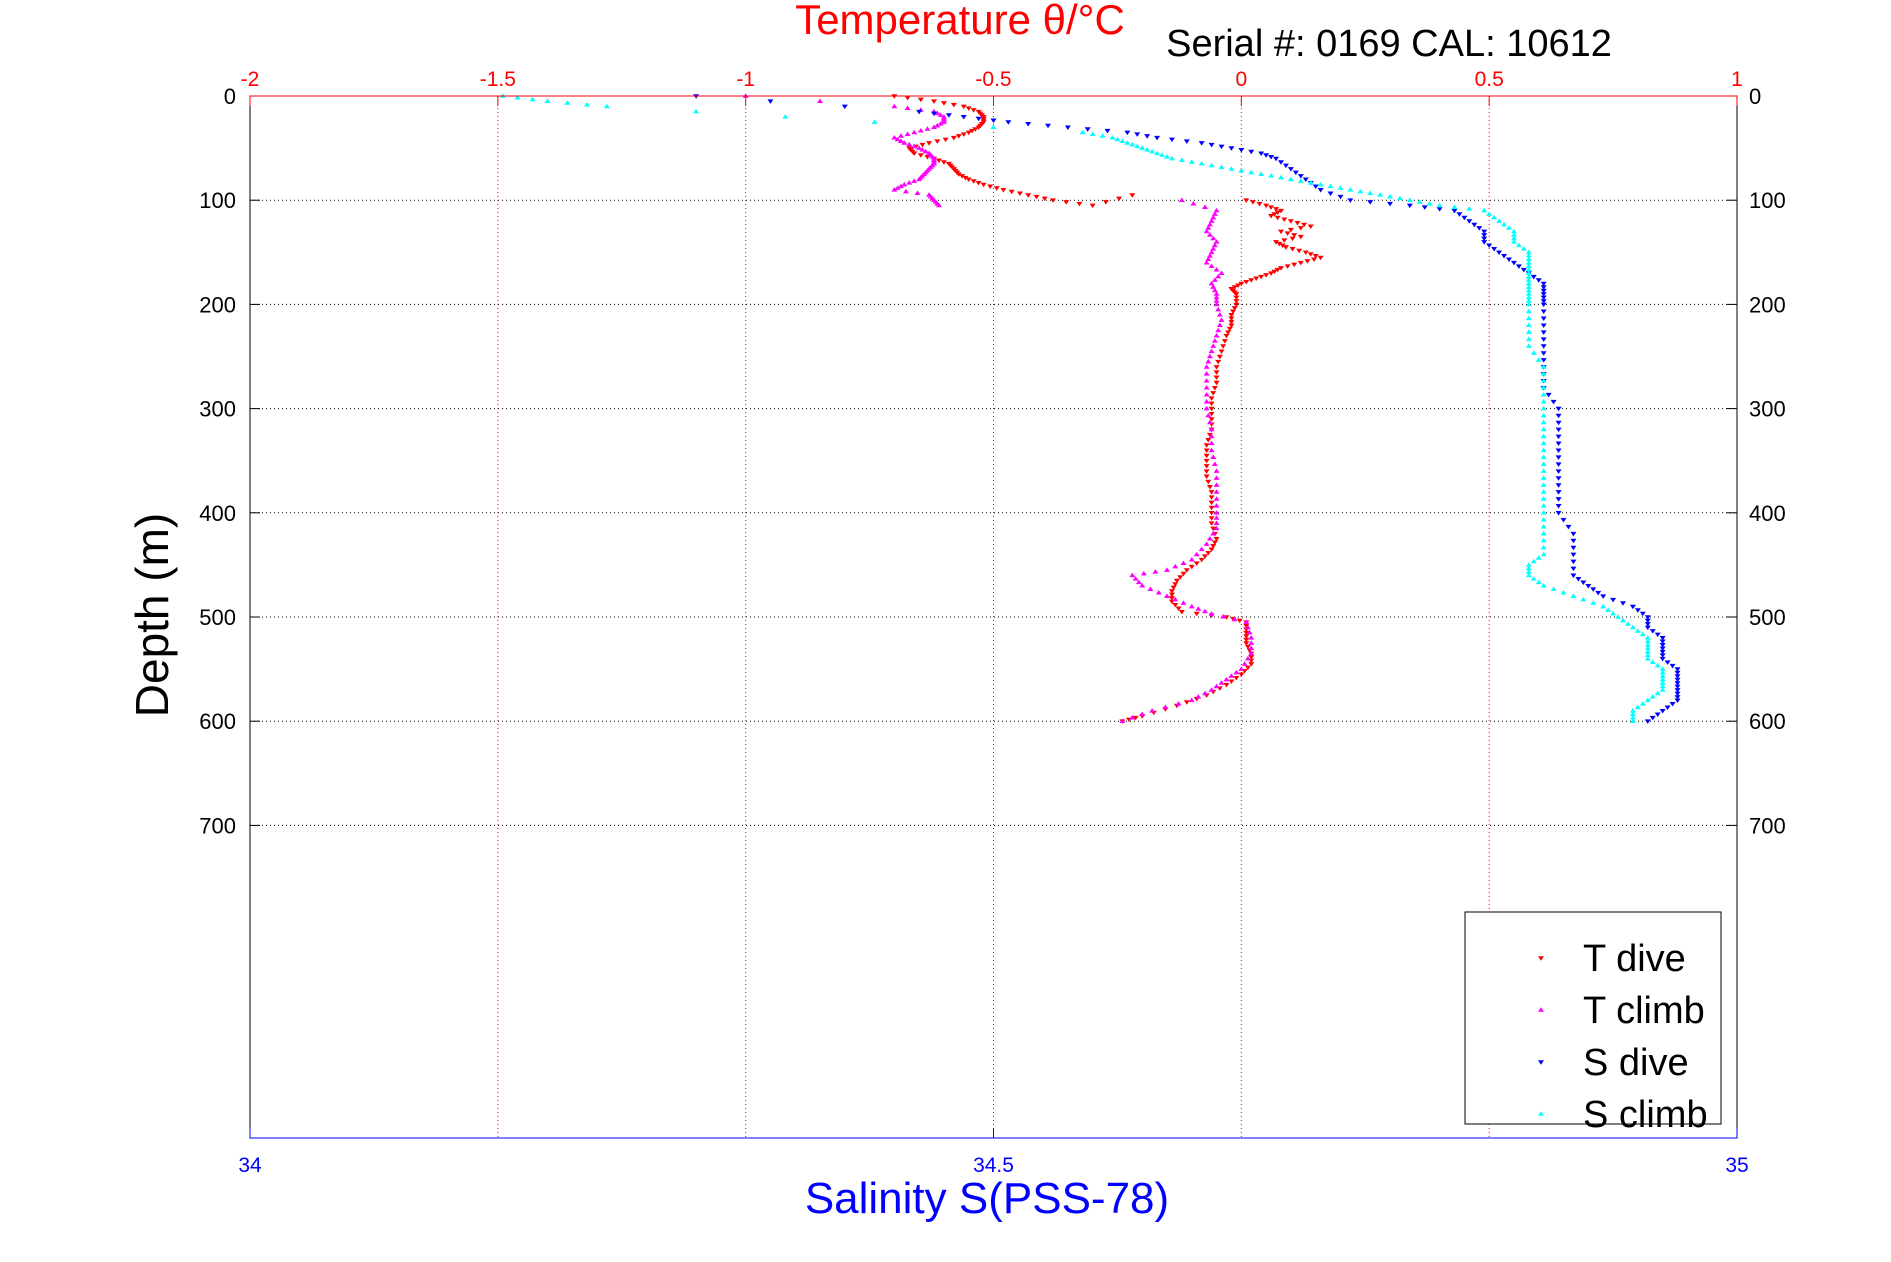 This screenshot has height=1262, width=1891. Describe the element at coordinates (960, 21) in the screenshot. I see `chart-title: Temperature θ/°C` at that location.